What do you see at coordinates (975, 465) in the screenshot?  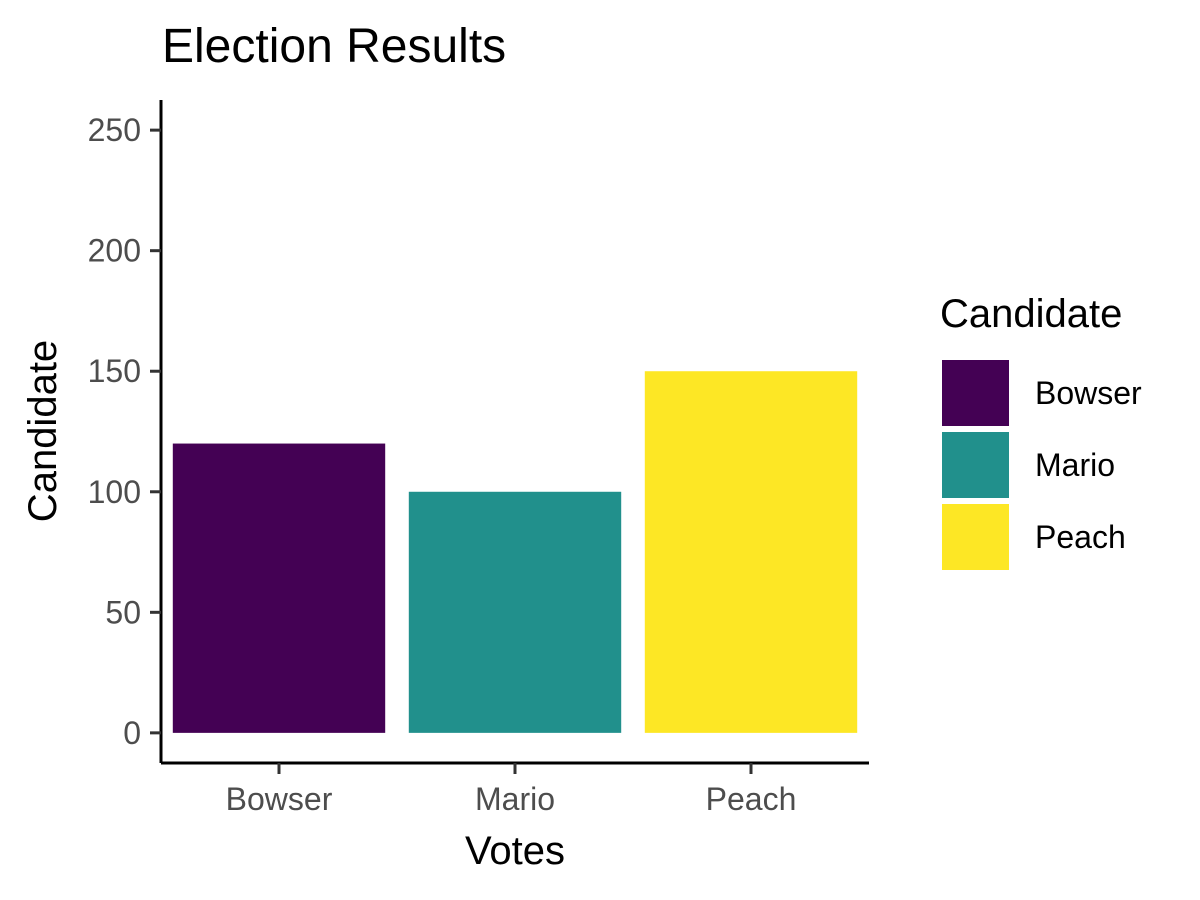 I see `legend-key-mario` at bounding box center [975, 465].